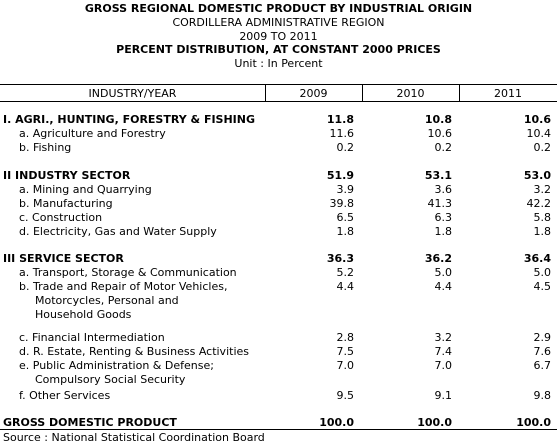 The height and width of the screenshot is (447, 557). Describe the element at coordinates (537, 119) in the screenshot. I see `value-2011: 10.6` at that location.